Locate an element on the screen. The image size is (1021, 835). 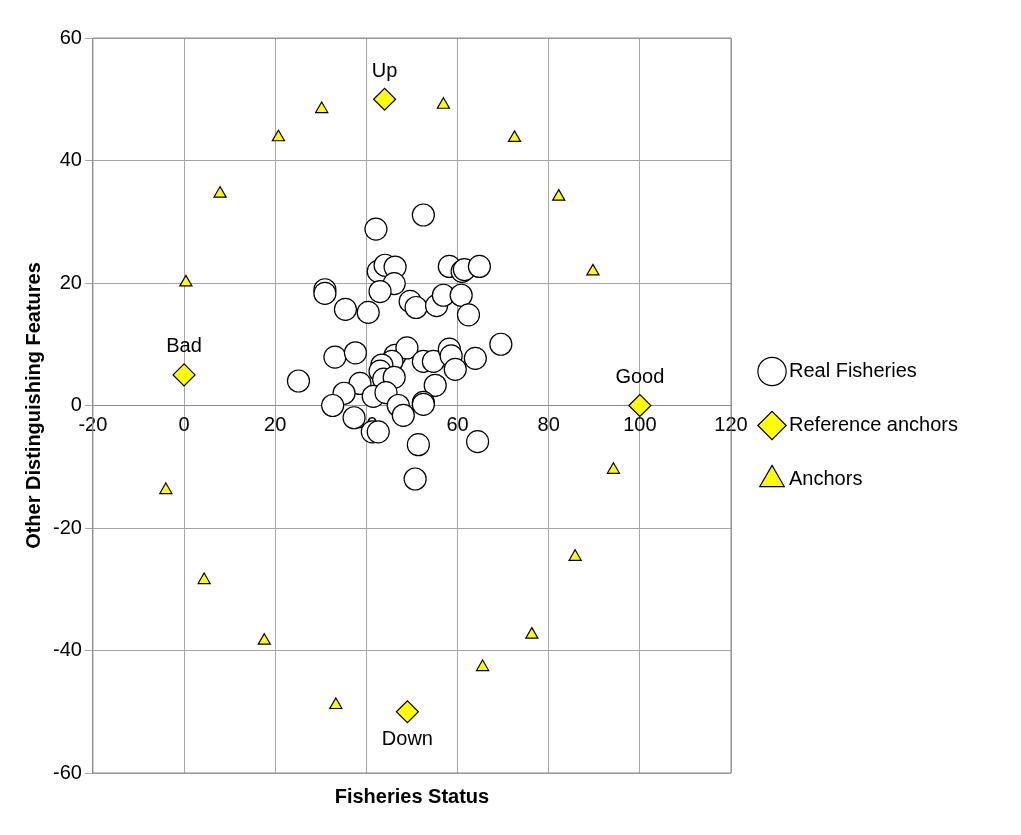
x-tick-label: 80 is located at coordinates (548, 424).